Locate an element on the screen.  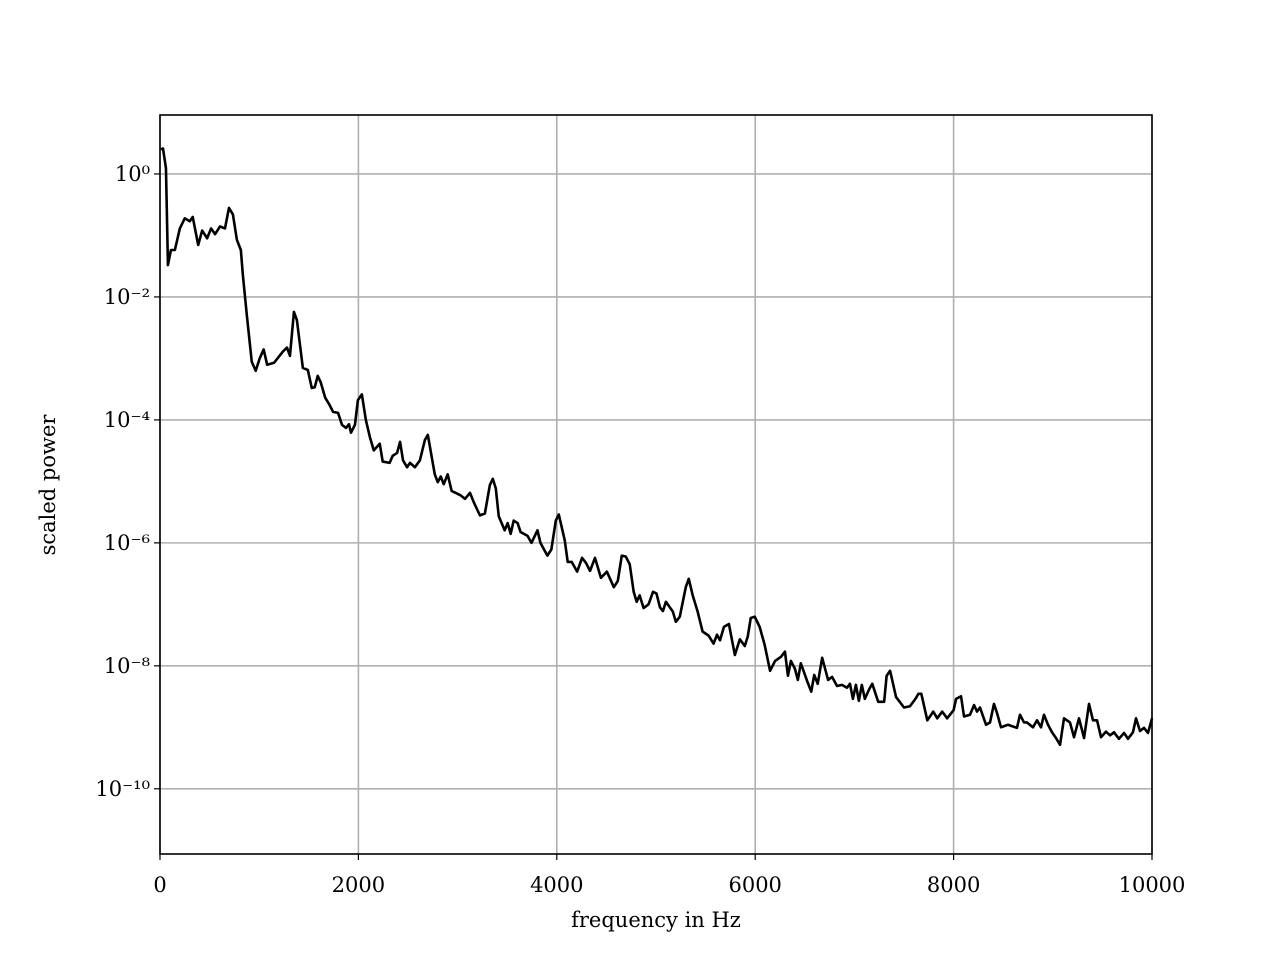
y-tick-label: 10⁻¹⁰ is located at coordinates (122, 789).